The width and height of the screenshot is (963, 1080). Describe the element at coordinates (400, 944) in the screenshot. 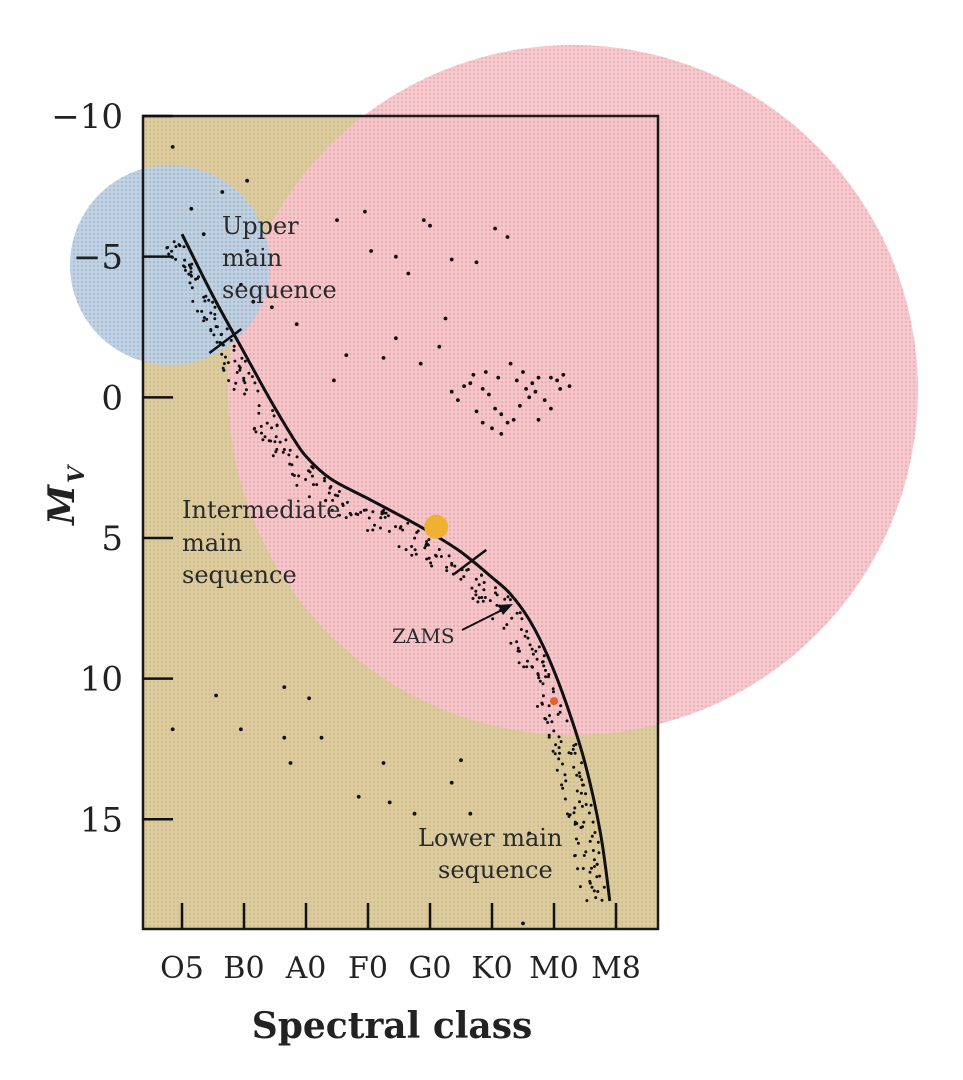

I see `x-axis-ticks: O5 B0 A0 F0 G0 K0 M0 M8` at that location.